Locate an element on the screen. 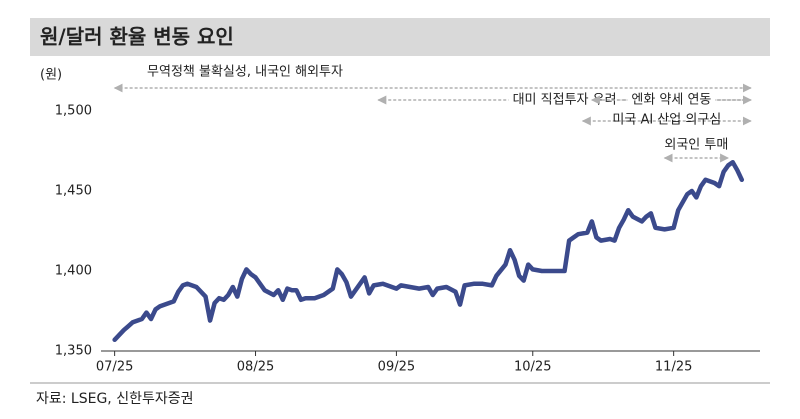 The image size is (800, 419). annotation-label-bg is located at coordinates (671, 100).